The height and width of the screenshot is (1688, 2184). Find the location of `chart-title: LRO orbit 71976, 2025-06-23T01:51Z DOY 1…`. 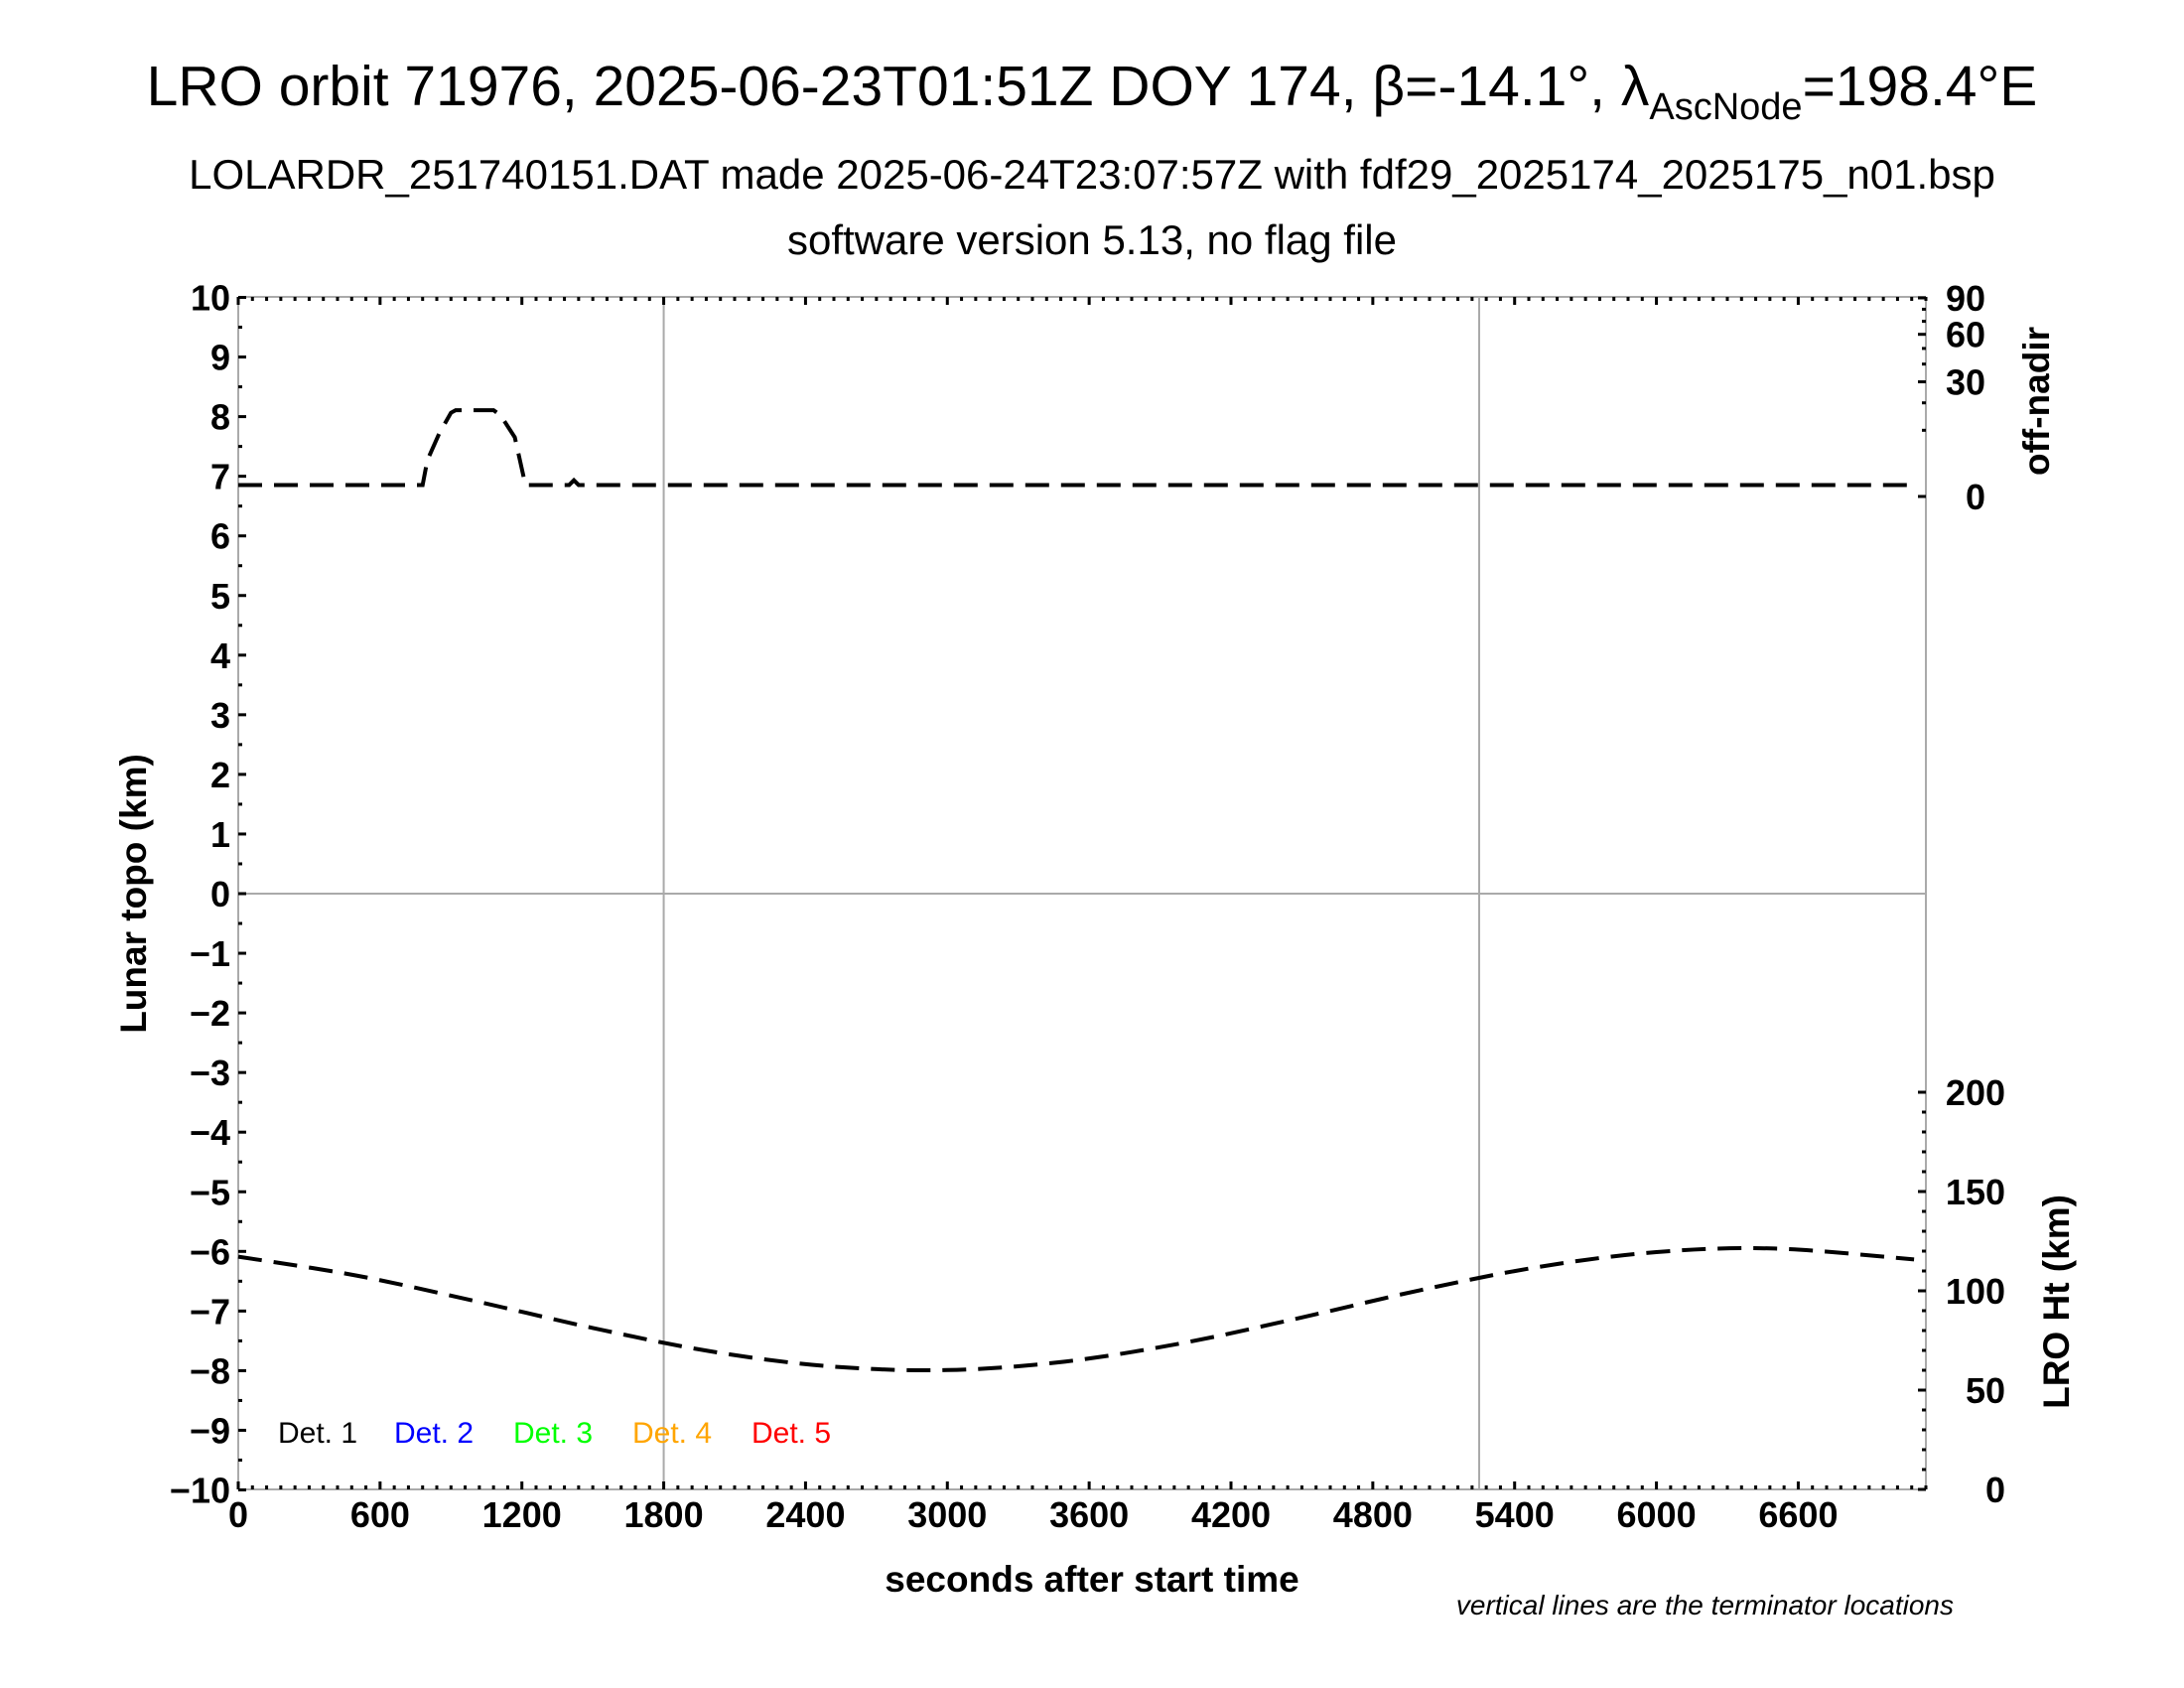

chart-title: LRO orbit 71976, 2025-06-23T01:51Z DOY 1… is located at coordinates (1092, 91).